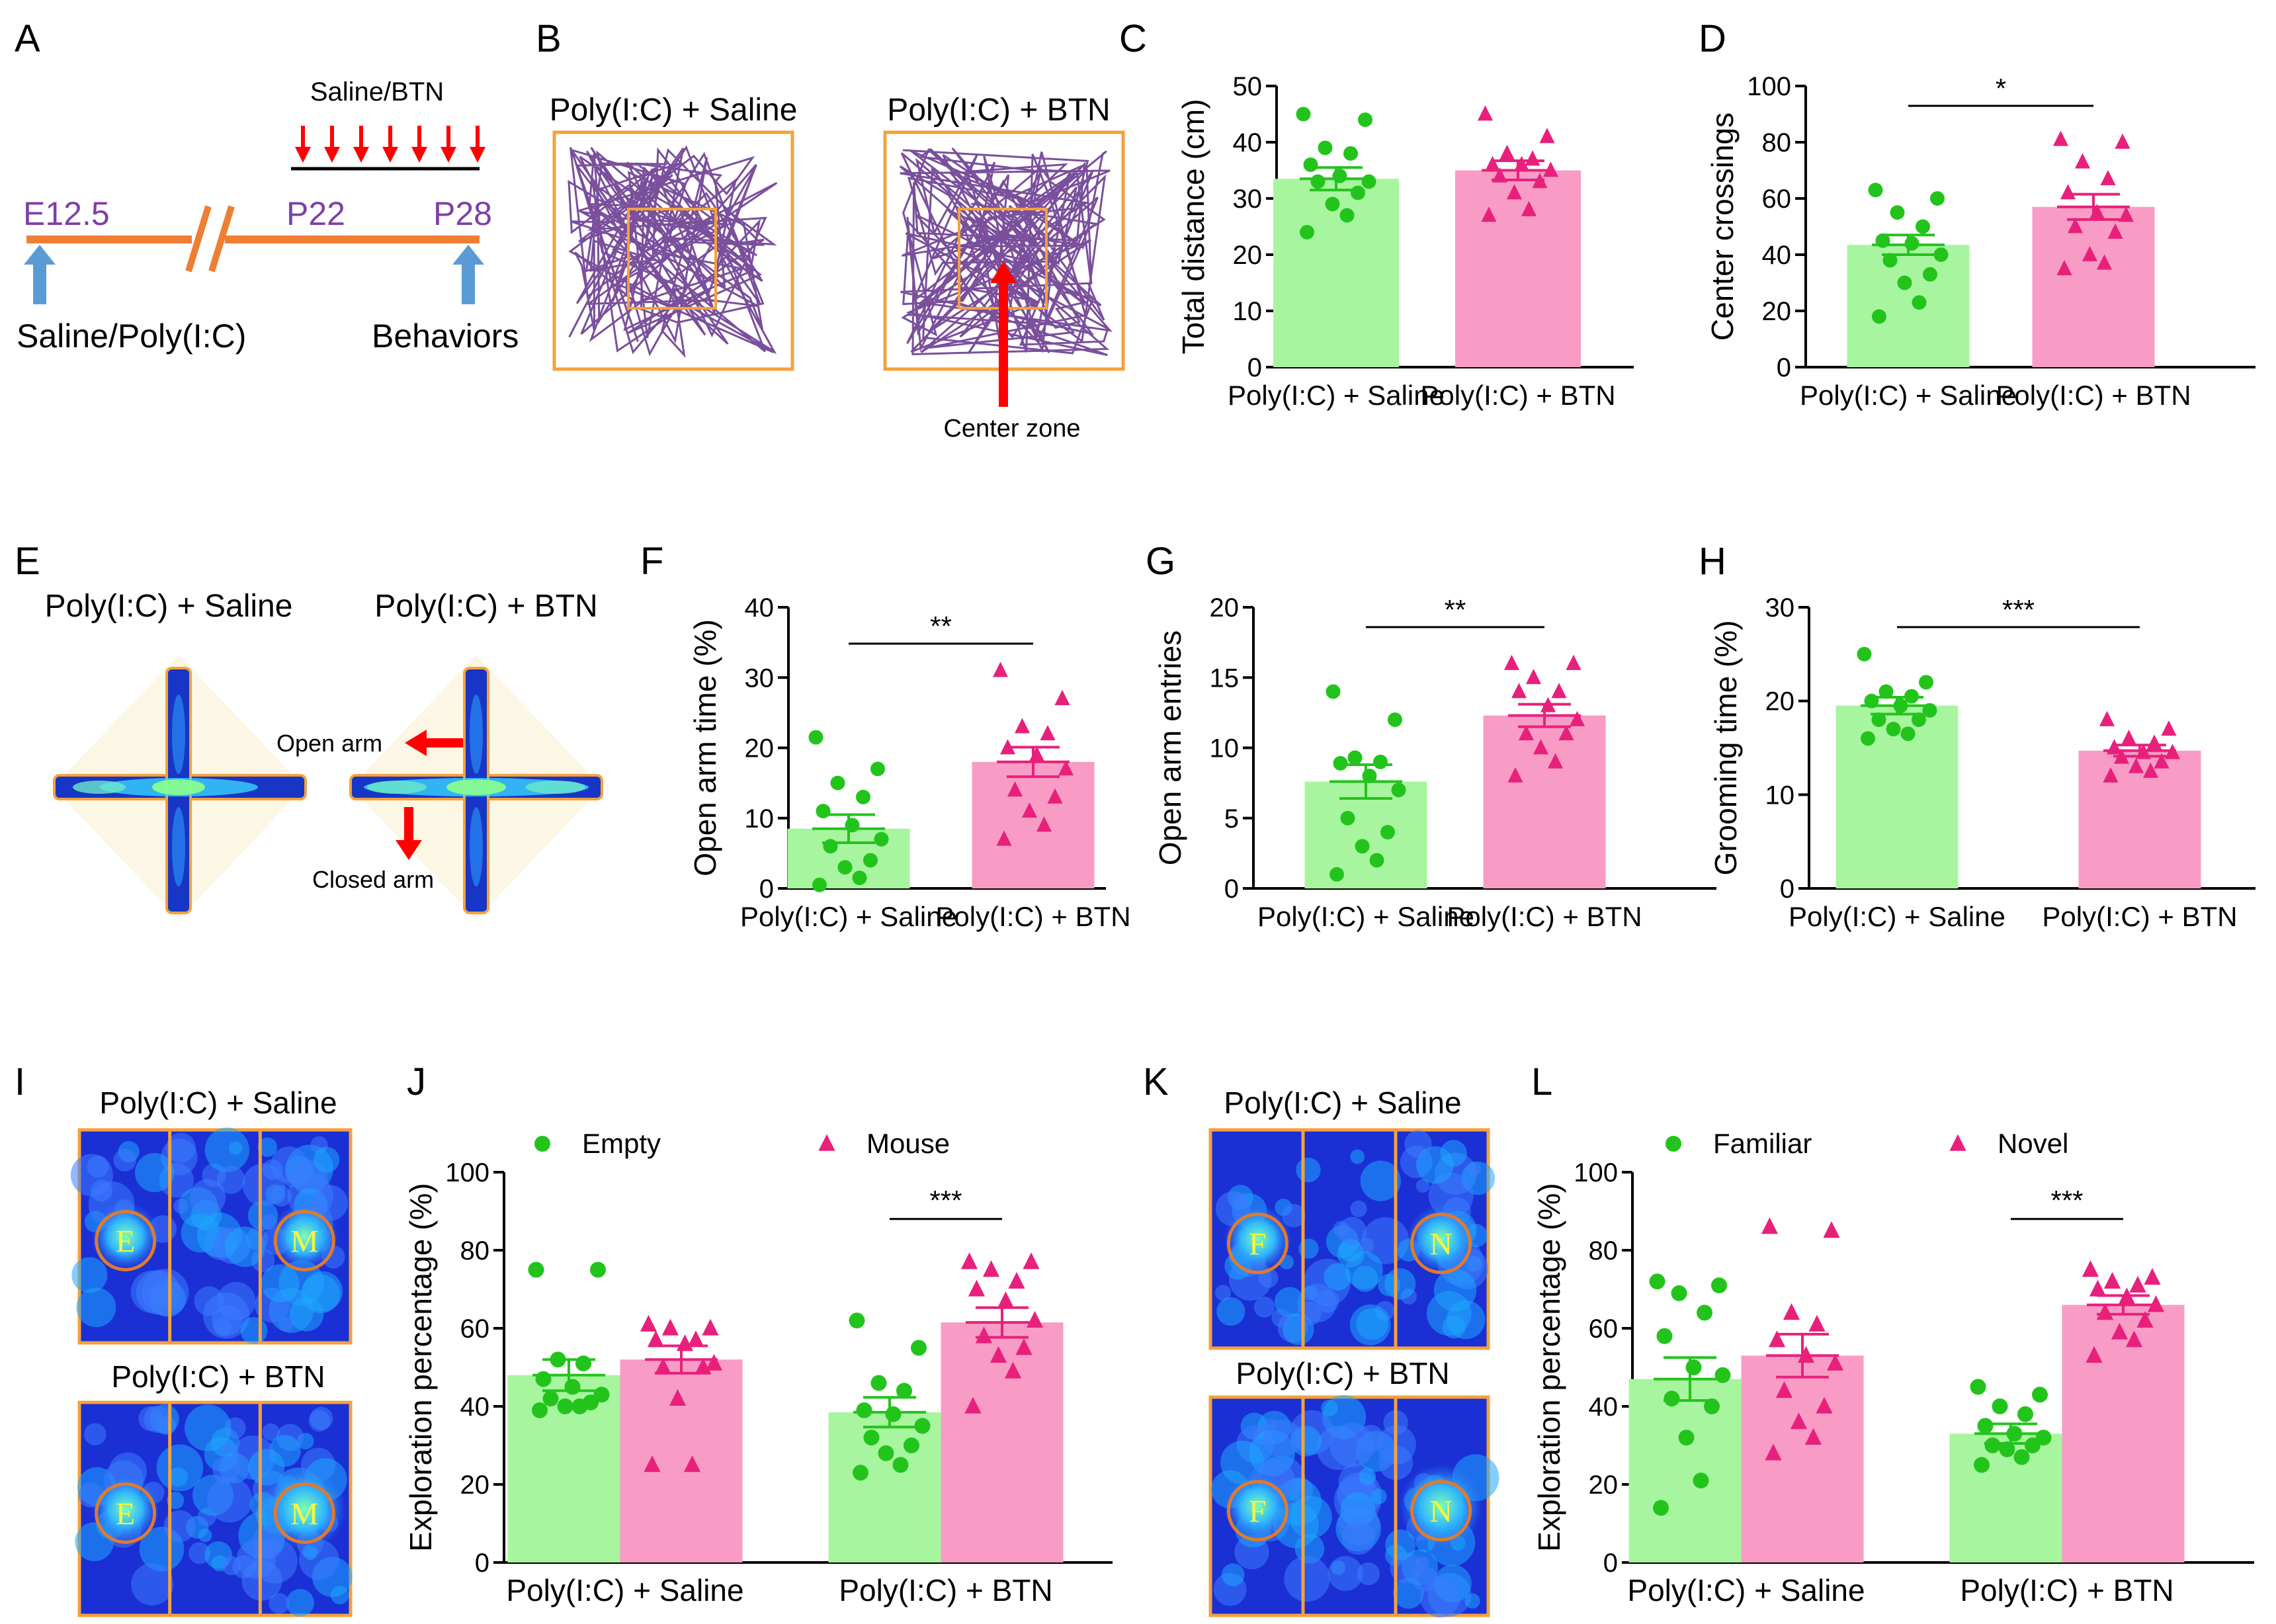  Describe the element at coordinates (434, 743) in the screenshot. I see `open-arm-arrow` at that location.